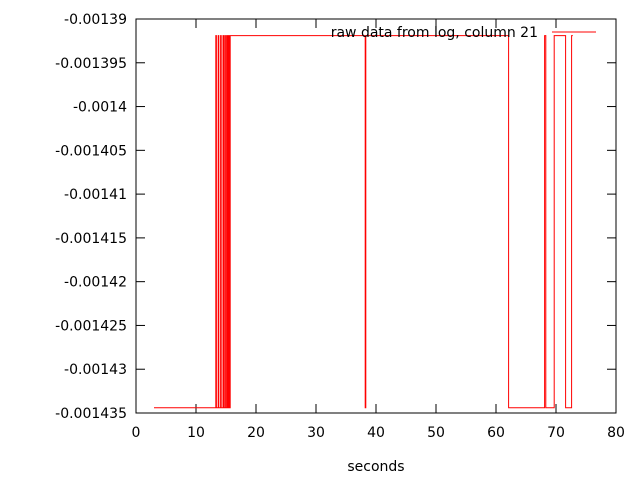 This screenshot has width=640, height=480. What do you see at coordinates (196, 433) in the screenshot?
I see `x-tick-label: 10` at bounding box center [196, 433].